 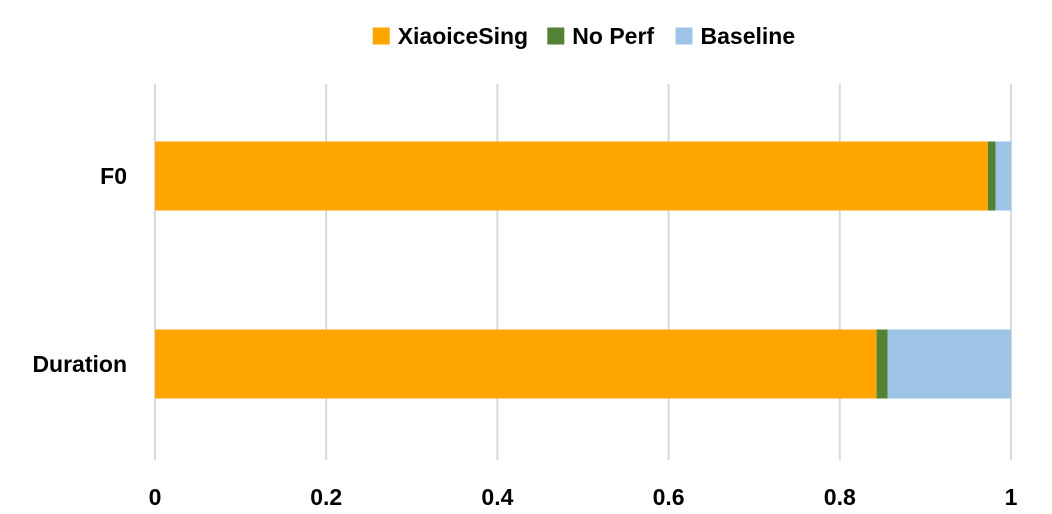 I want to click on bar-f0-baseline, so click(x=1003, y=176).